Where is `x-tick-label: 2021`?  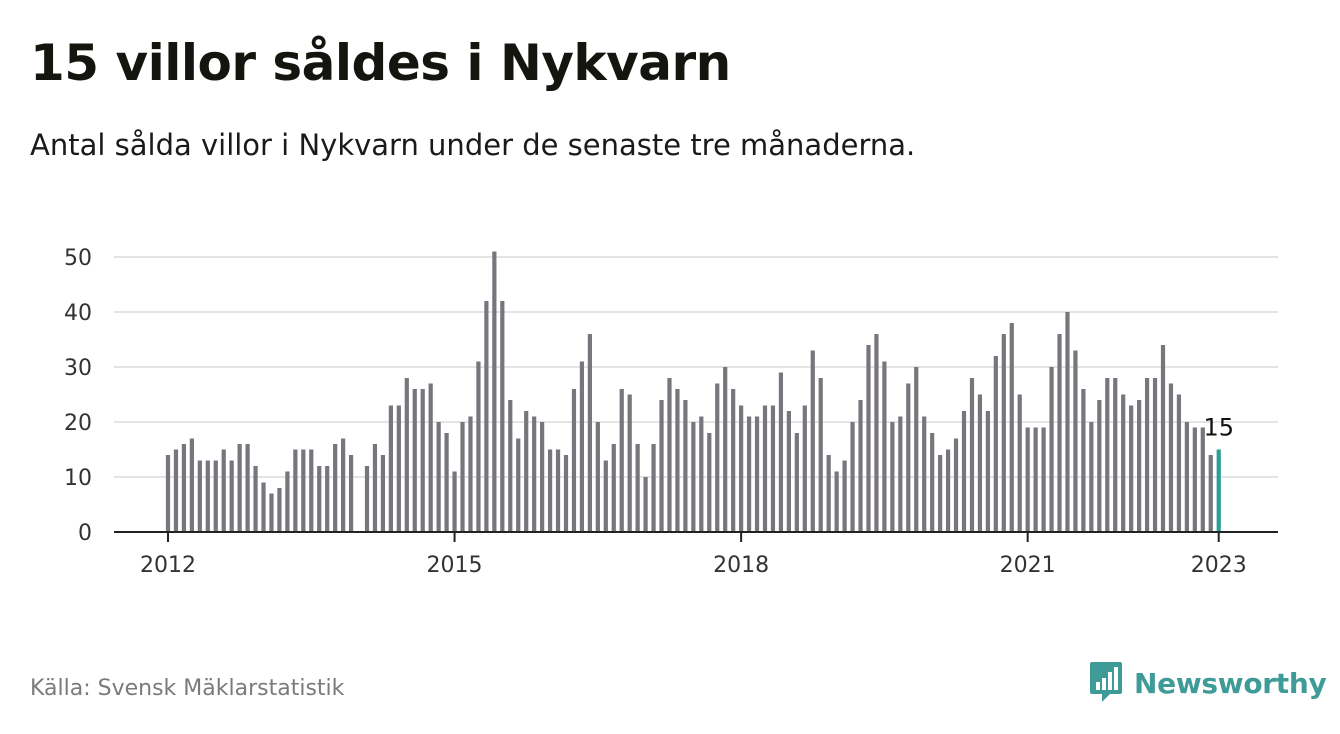 x-tick-label: 2021 is located at coordinates (1028, 565).